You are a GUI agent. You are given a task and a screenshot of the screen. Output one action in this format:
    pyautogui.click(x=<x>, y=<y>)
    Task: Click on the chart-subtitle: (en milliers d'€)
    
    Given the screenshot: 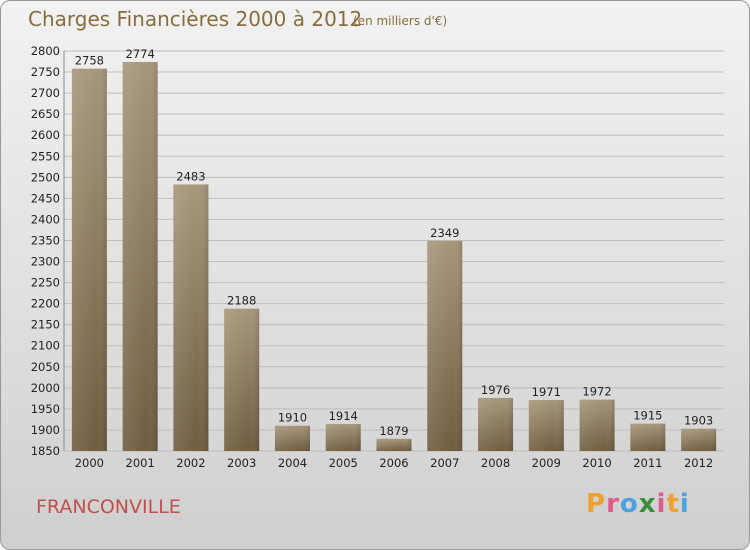 What is the action you would take?
    pyautogui.click(x=400, y=21)
    